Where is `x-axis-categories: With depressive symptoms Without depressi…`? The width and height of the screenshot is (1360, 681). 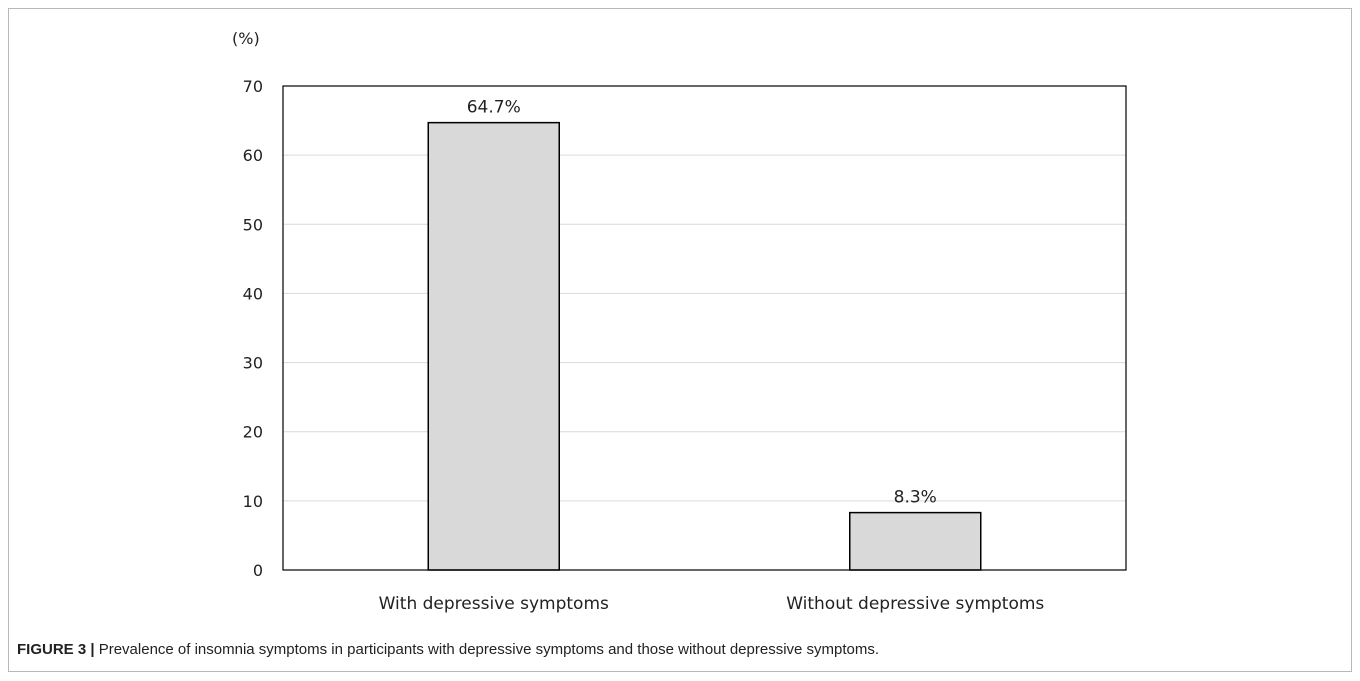
x-axis-categories: With depressive symptoms Without depressi… is located at coordinates (712, 604).